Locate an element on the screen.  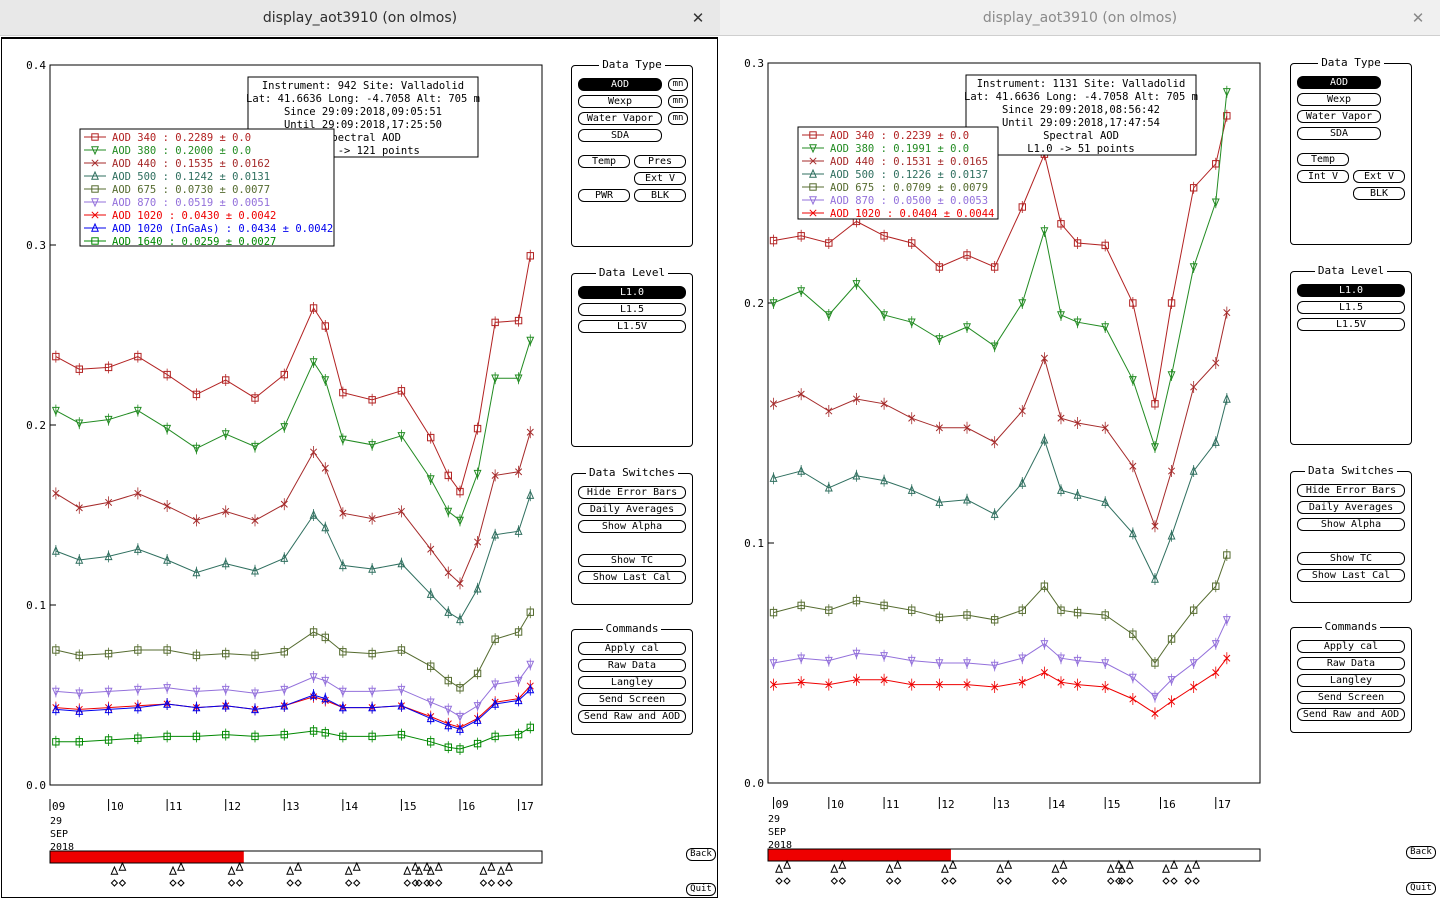
legend-box is located at coordinates (207, 187).